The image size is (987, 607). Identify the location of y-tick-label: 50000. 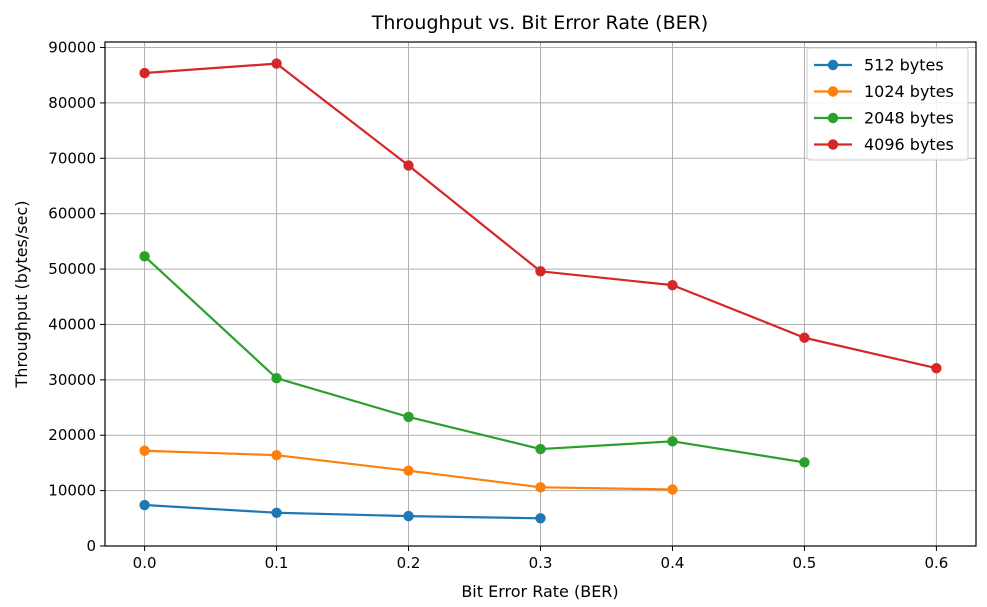
(72, 269).